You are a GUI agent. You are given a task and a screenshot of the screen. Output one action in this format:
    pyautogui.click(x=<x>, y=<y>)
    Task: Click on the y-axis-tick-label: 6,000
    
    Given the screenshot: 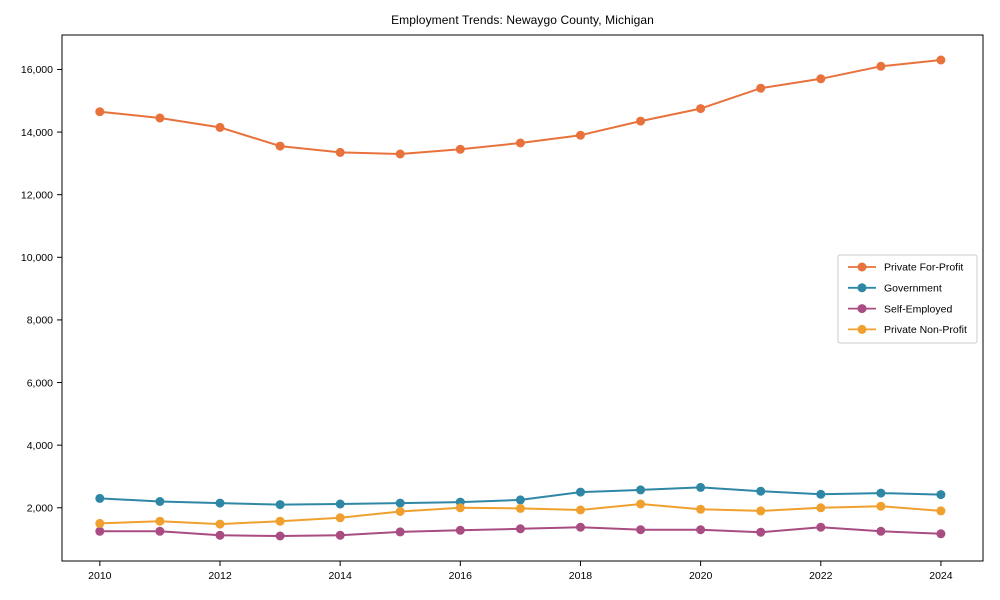 What is the action you would take?
    pyautogui.click(x=40, y=383)
    